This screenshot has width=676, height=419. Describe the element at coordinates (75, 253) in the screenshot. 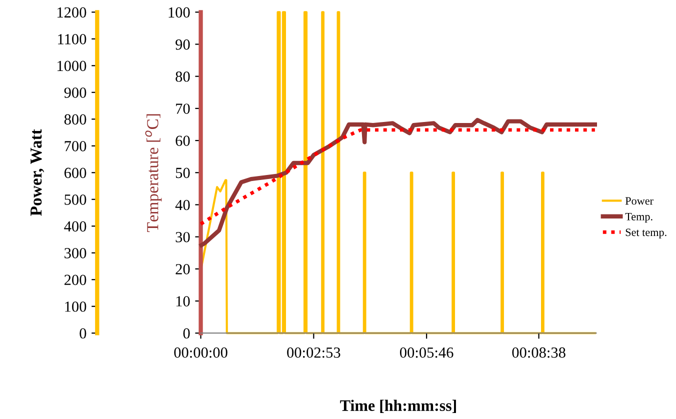

I see `y2-tick-label: 300` at that location.